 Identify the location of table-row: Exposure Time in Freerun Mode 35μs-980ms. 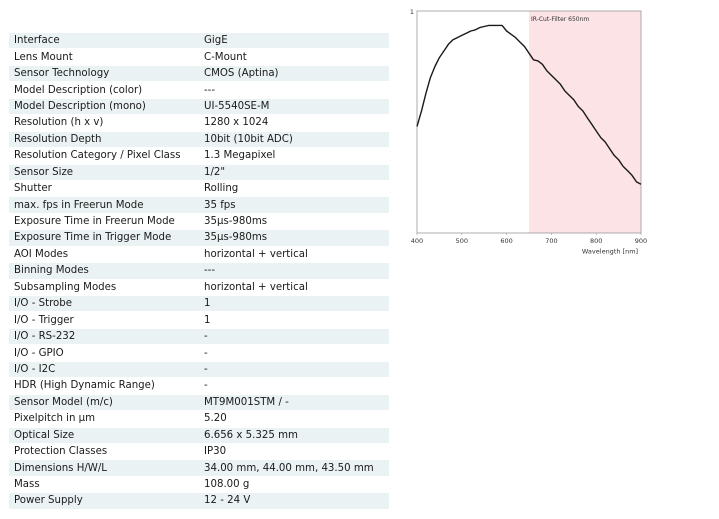
(199, 222).